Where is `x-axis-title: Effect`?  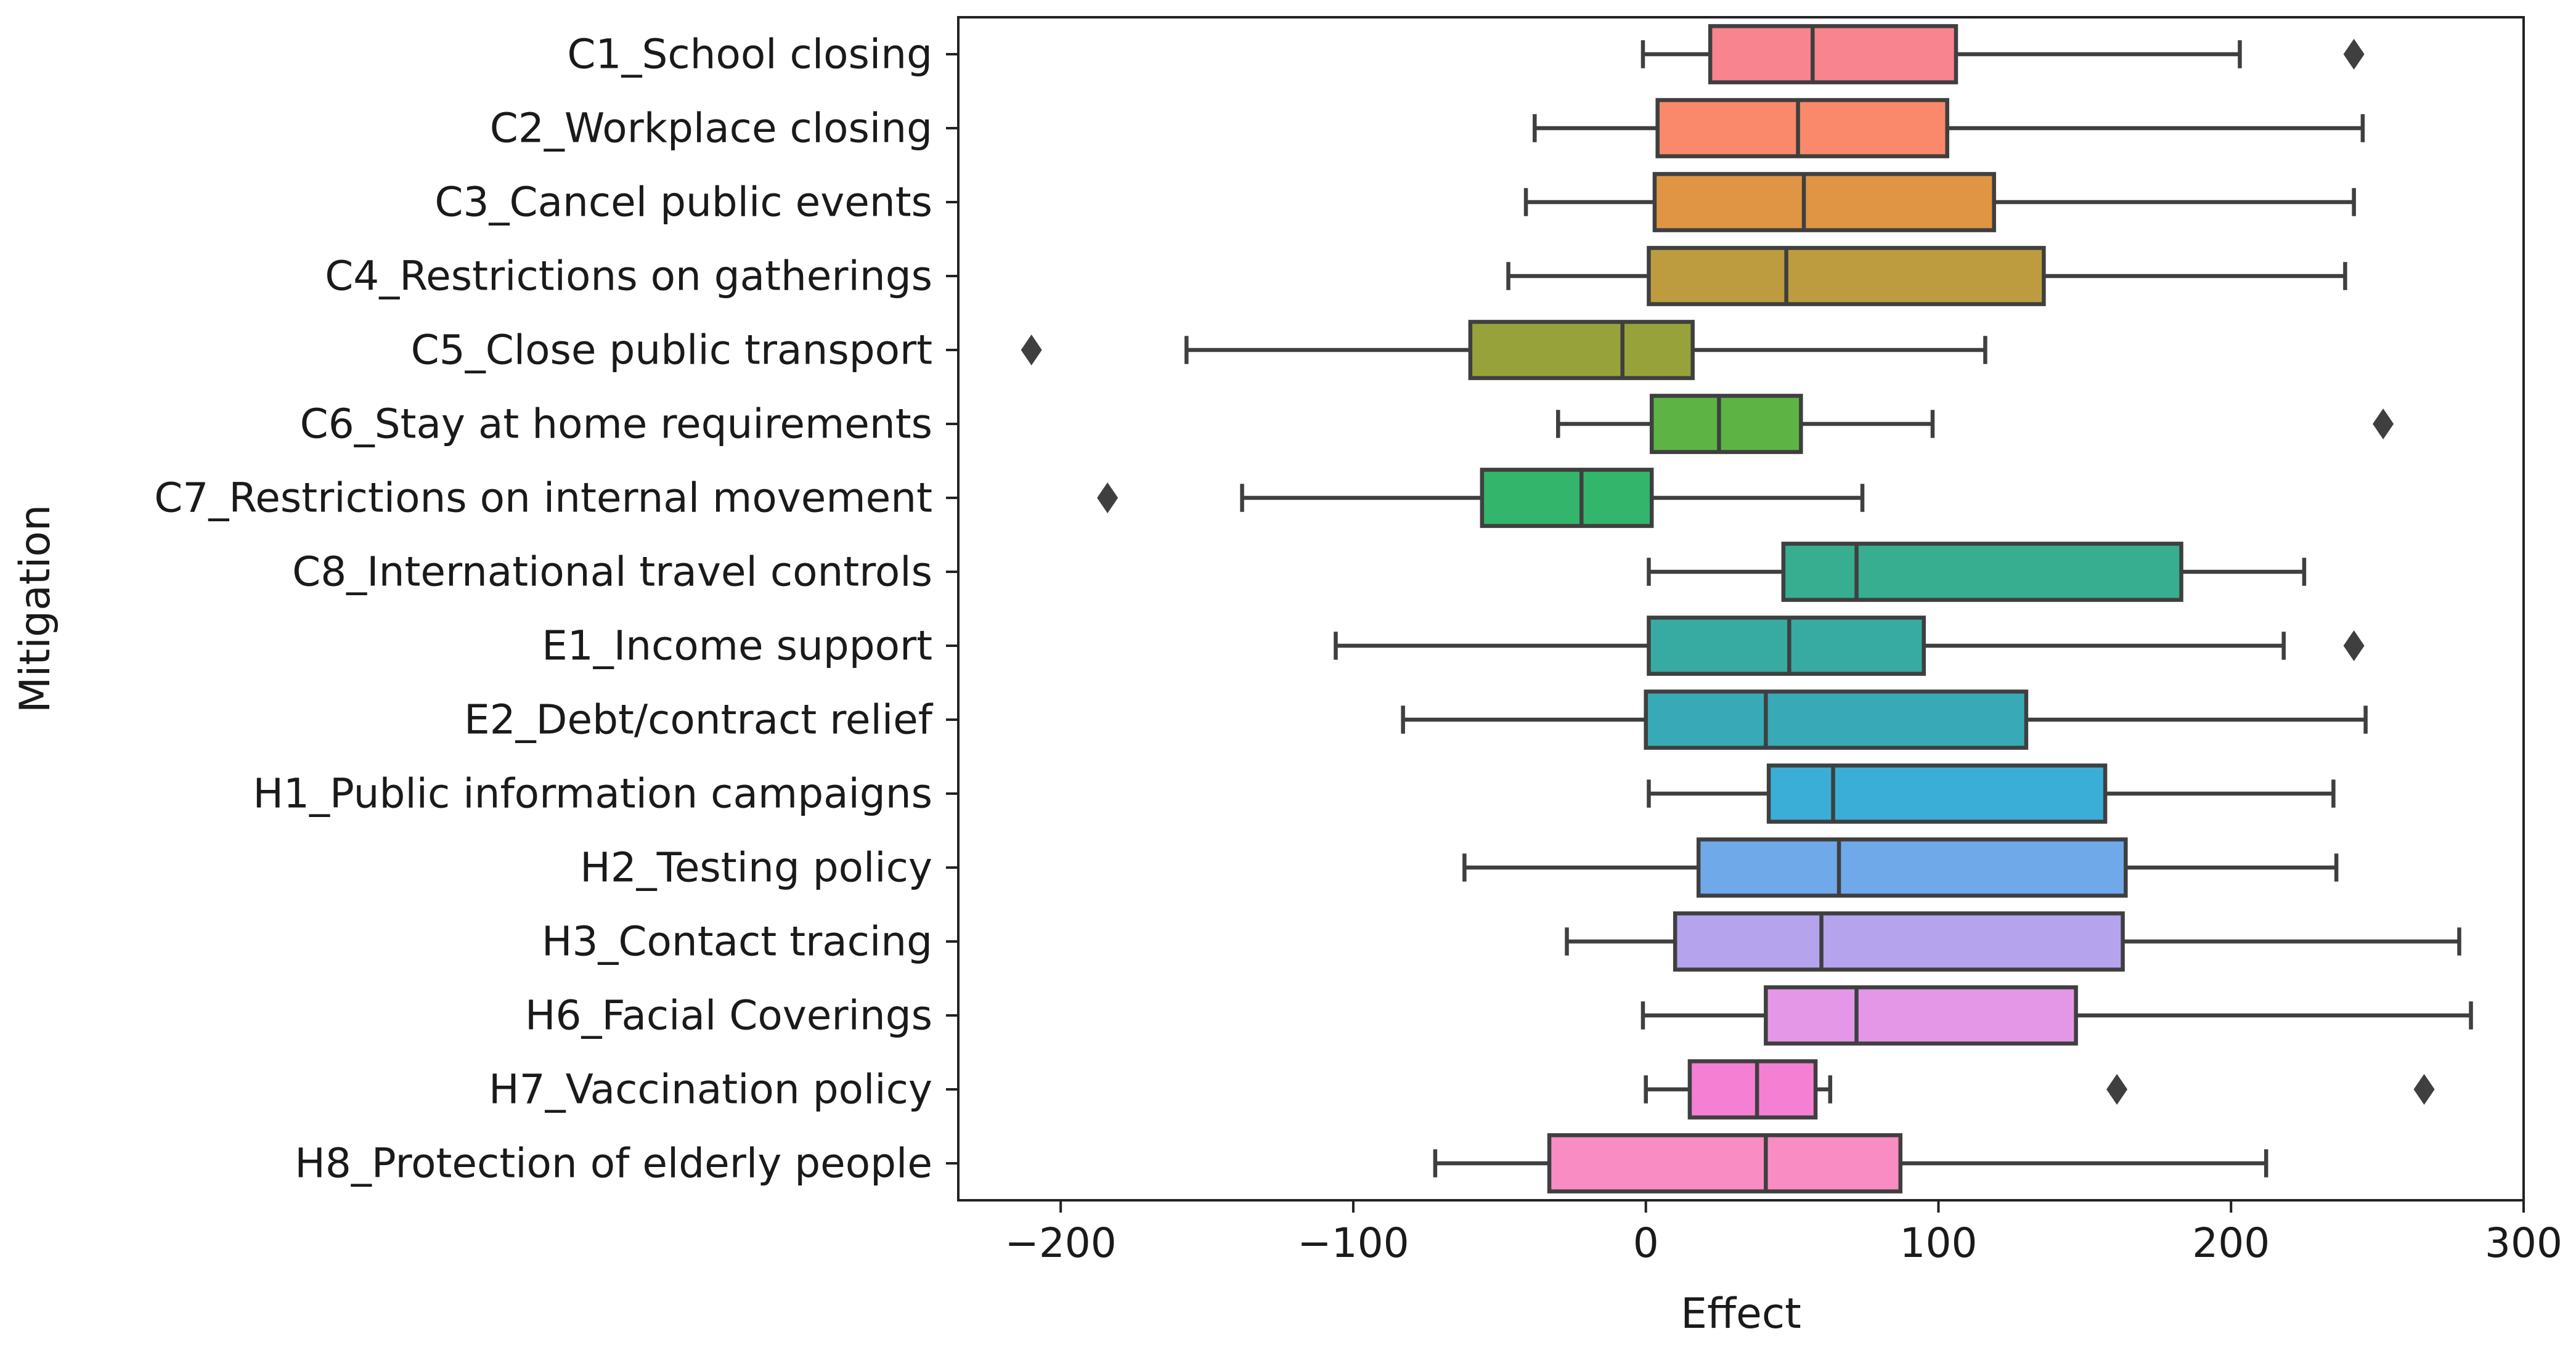 x-axis-title: Effect is located at coordinates (1741, 1314).